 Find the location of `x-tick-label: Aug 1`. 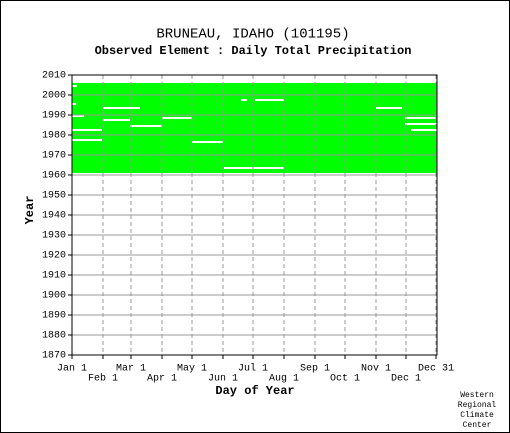

x-tick-label: Aug 1 is located at coordinates (284, 379).